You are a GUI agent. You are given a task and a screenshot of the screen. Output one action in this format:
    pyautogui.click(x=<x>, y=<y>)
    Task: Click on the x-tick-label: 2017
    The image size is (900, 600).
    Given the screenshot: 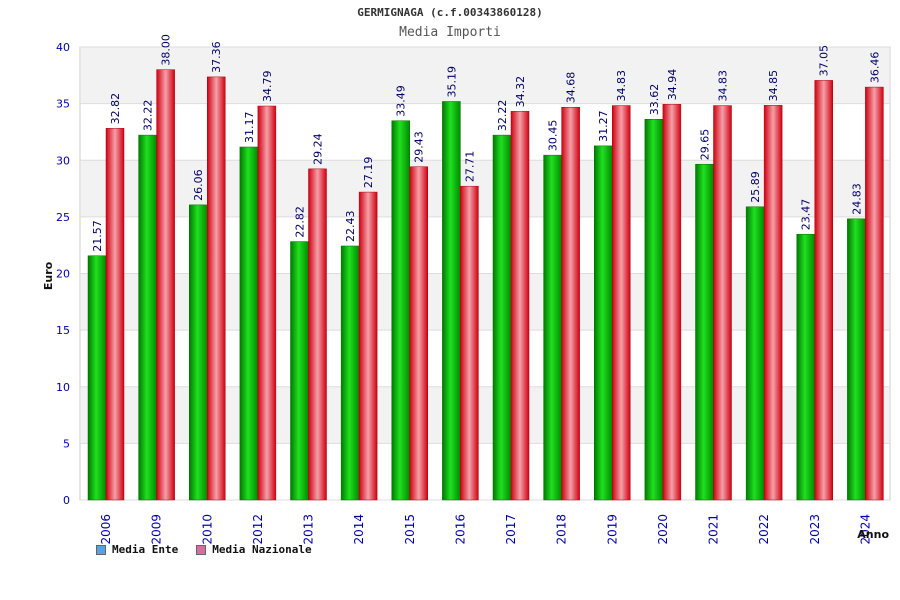 What is the action you would take?
    pyautogui.click(x=511, y=529)
    